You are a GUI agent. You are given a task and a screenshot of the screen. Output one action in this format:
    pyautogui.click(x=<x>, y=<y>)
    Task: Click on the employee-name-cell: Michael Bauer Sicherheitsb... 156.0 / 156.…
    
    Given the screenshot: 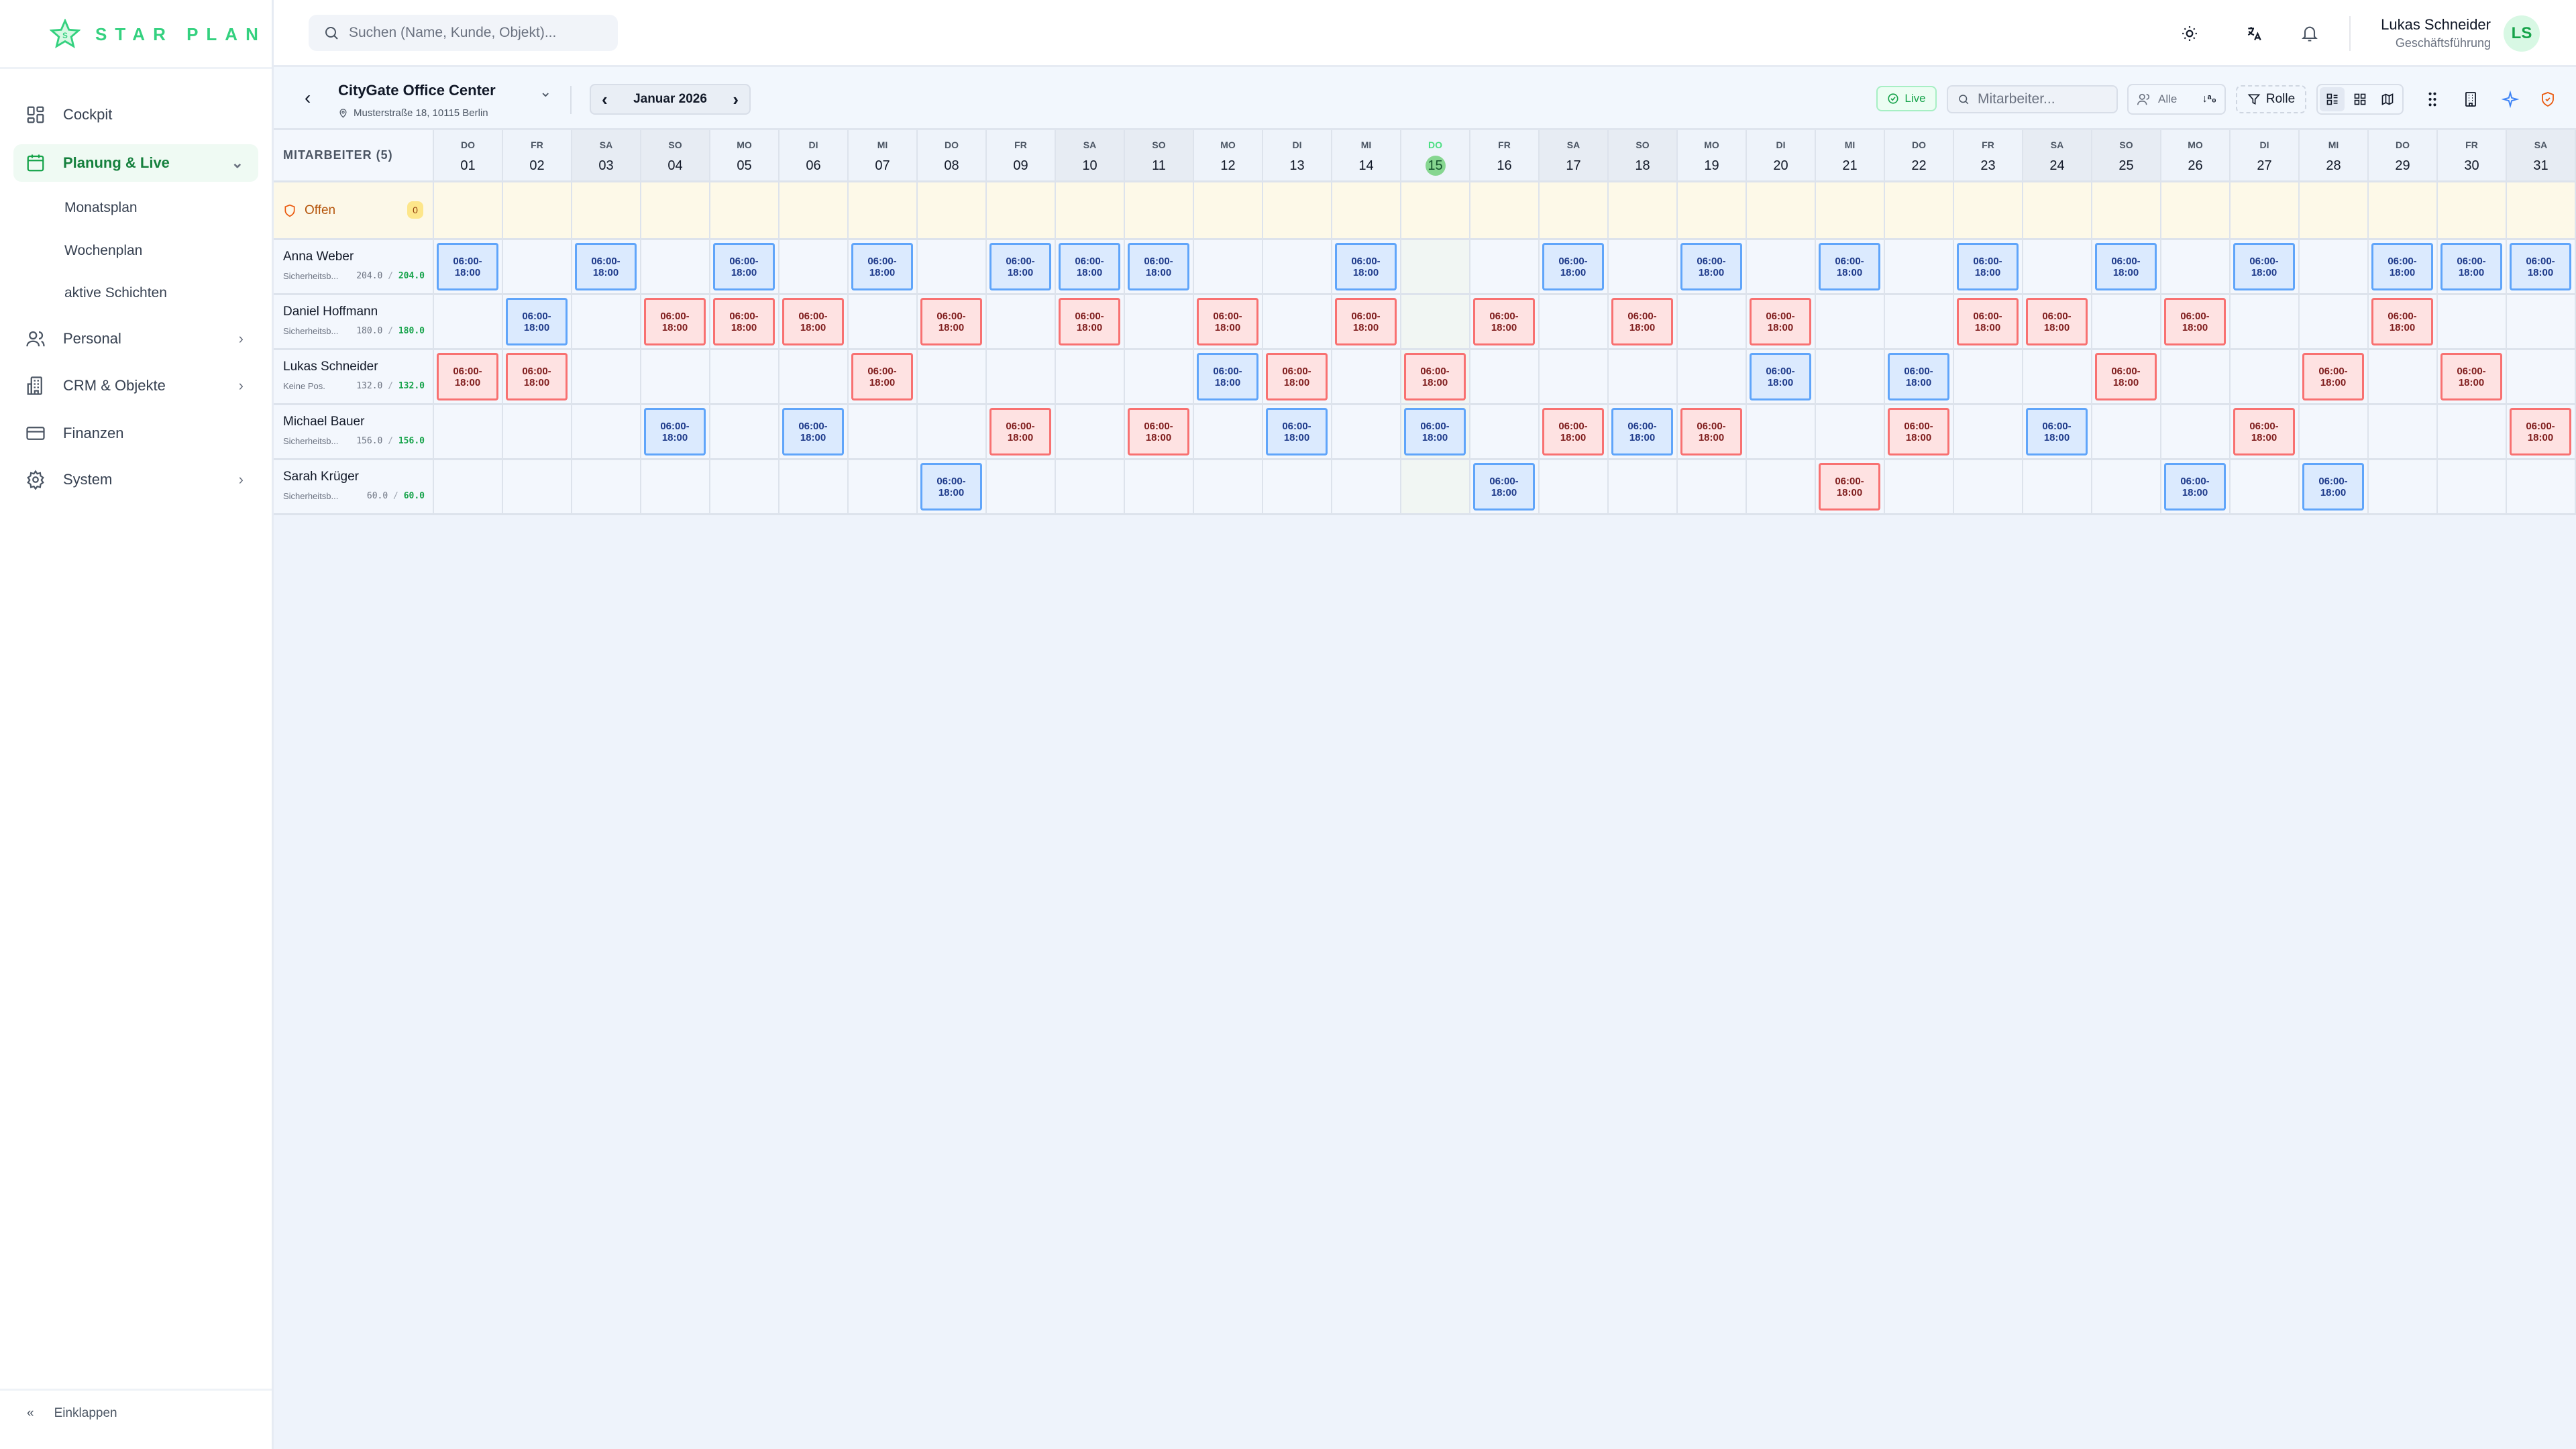 What is the action you would take?
    pyautogui.click(x=354, y=431)
    